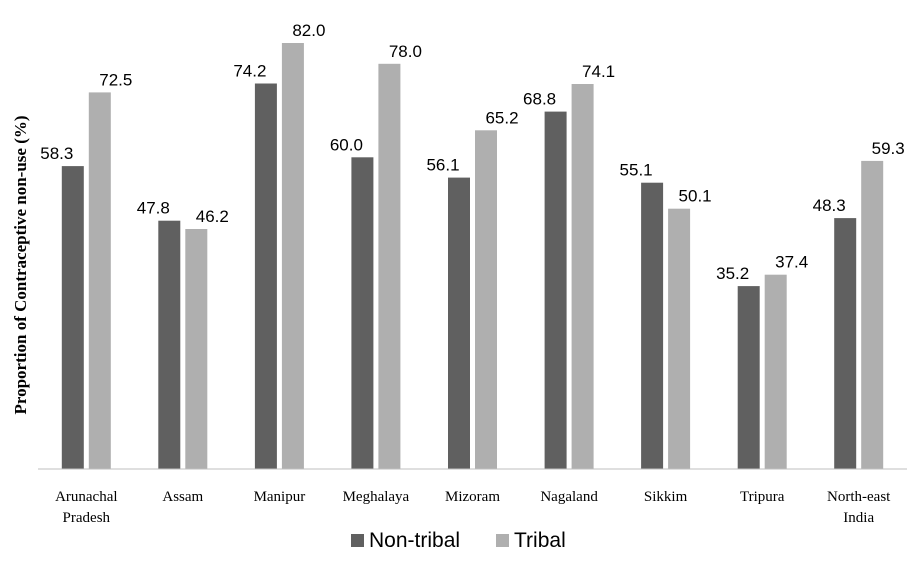 The height and width of the screenshot is (567, 907). Describe the element at coordinates (115, 79) in the screenshot. I see `data-label-tribal-0: 72.5` at that location.